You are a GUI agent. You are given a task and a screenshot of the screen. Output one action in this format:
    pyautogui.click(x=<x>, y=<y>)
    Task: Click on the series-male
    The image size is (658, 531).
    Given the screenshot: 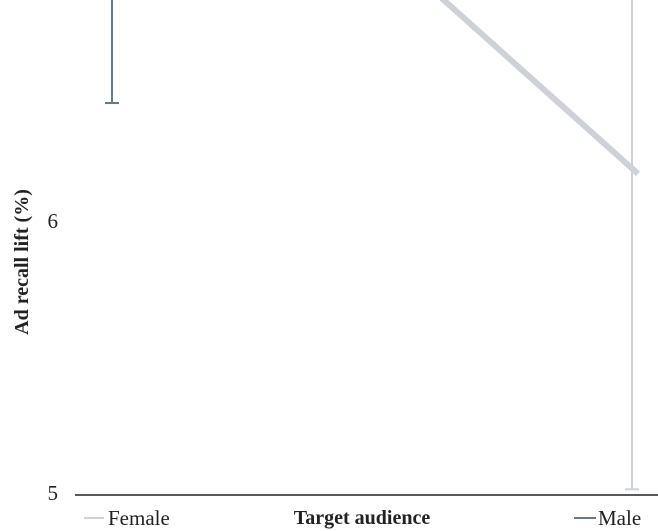 What is the action you would take?
    pyautogui.click(x=112, y=52)
    